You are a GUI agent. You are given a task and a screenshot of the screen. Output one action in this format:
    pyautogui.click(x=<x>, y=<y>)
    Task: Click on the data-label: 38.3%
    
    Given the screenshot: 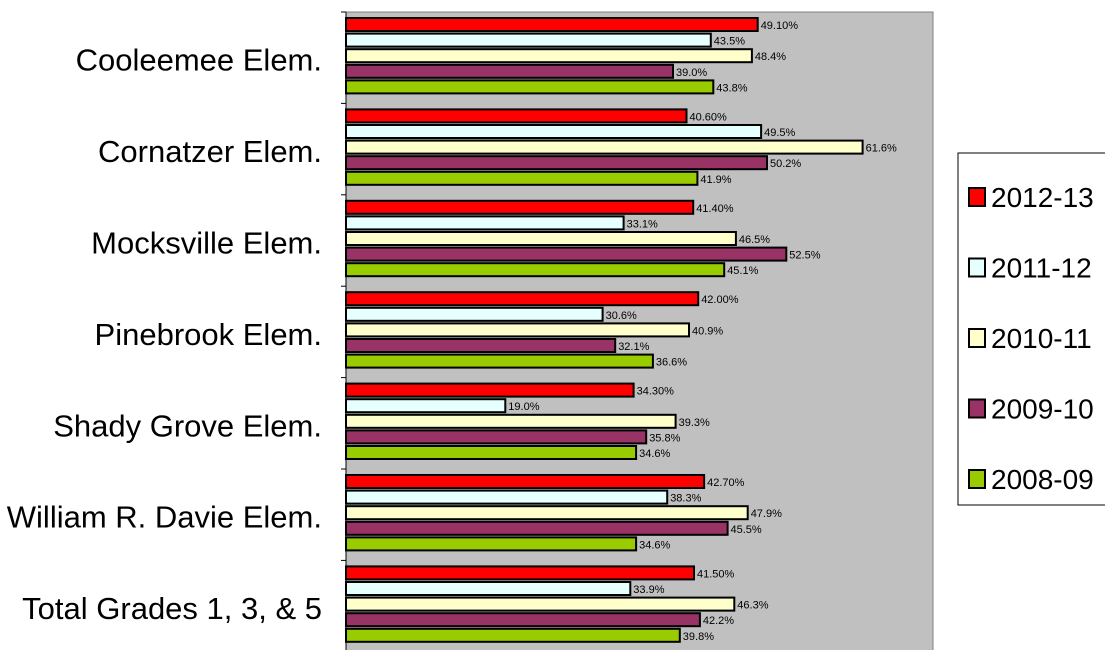 What is the action you would take?
    pyautogui.click(x=685, y=499)
    